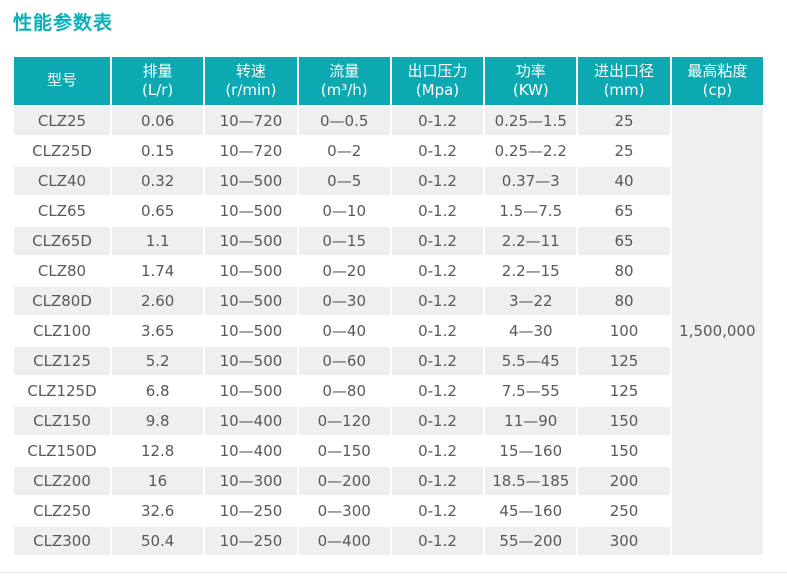  What do you see at coordinates (157, 211) in the screenshot?
I see `value-cell: 0.65` at bounding box center [157, 211].